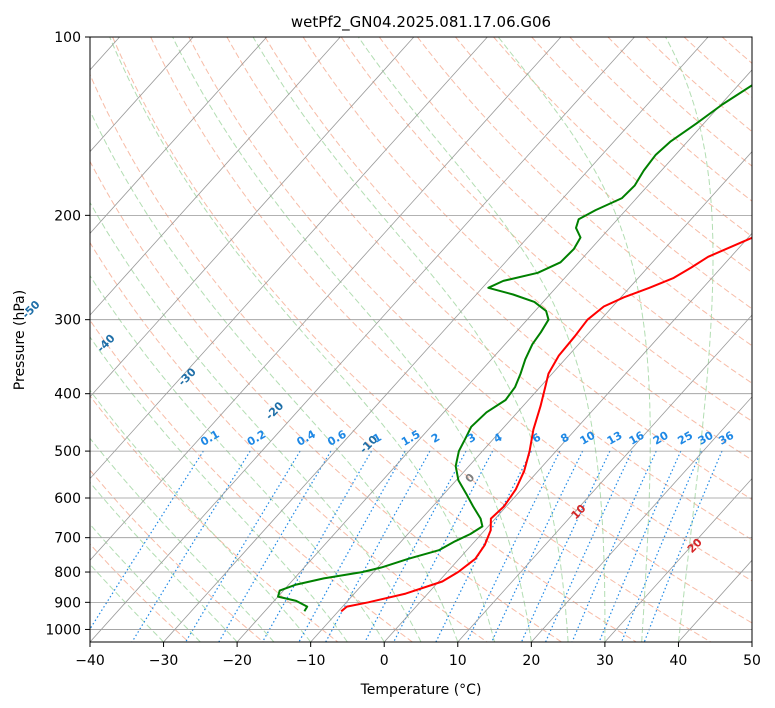 This screenshot has height=708, width=775. Describe the element at coordinates (418, 655) in the screenshot. I see `x-axis-ticks: −40 −30 −20 −10 0 10 20 30 40 50` at that location.